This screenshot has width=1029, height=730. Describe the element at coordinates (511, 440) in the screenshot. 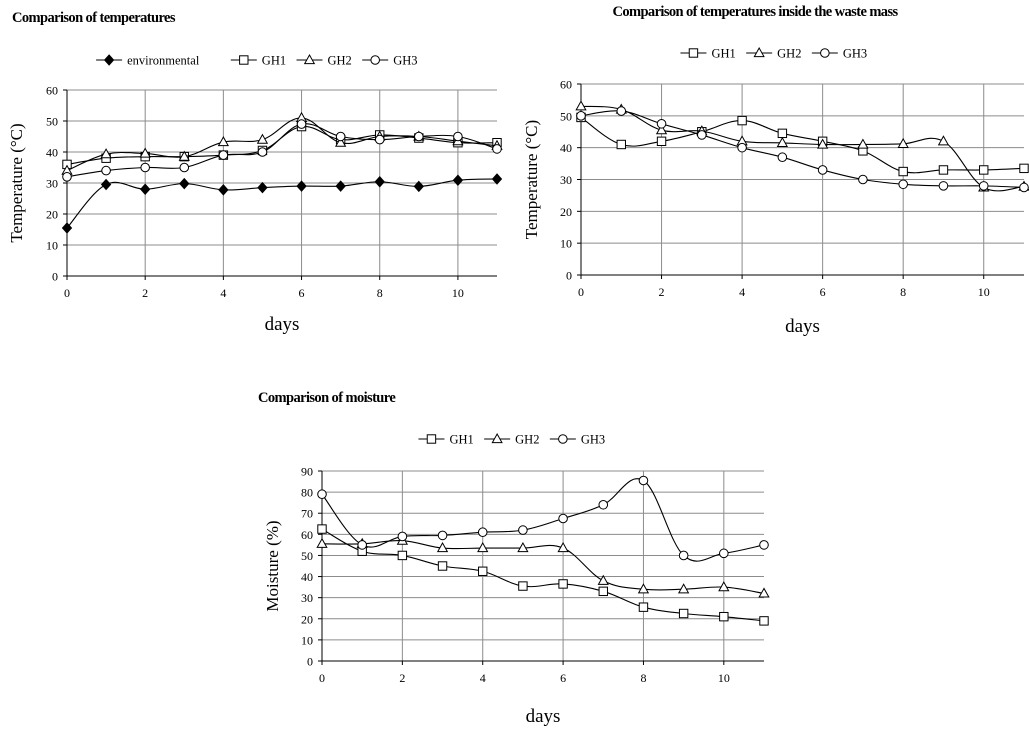

I see `legend: GH1 GH2 GH3` at that location.